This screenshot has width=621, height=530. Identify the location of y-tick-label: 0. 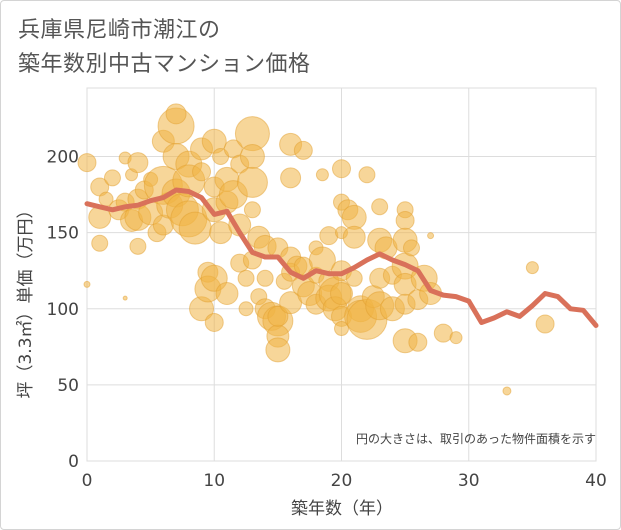
(73, 462).